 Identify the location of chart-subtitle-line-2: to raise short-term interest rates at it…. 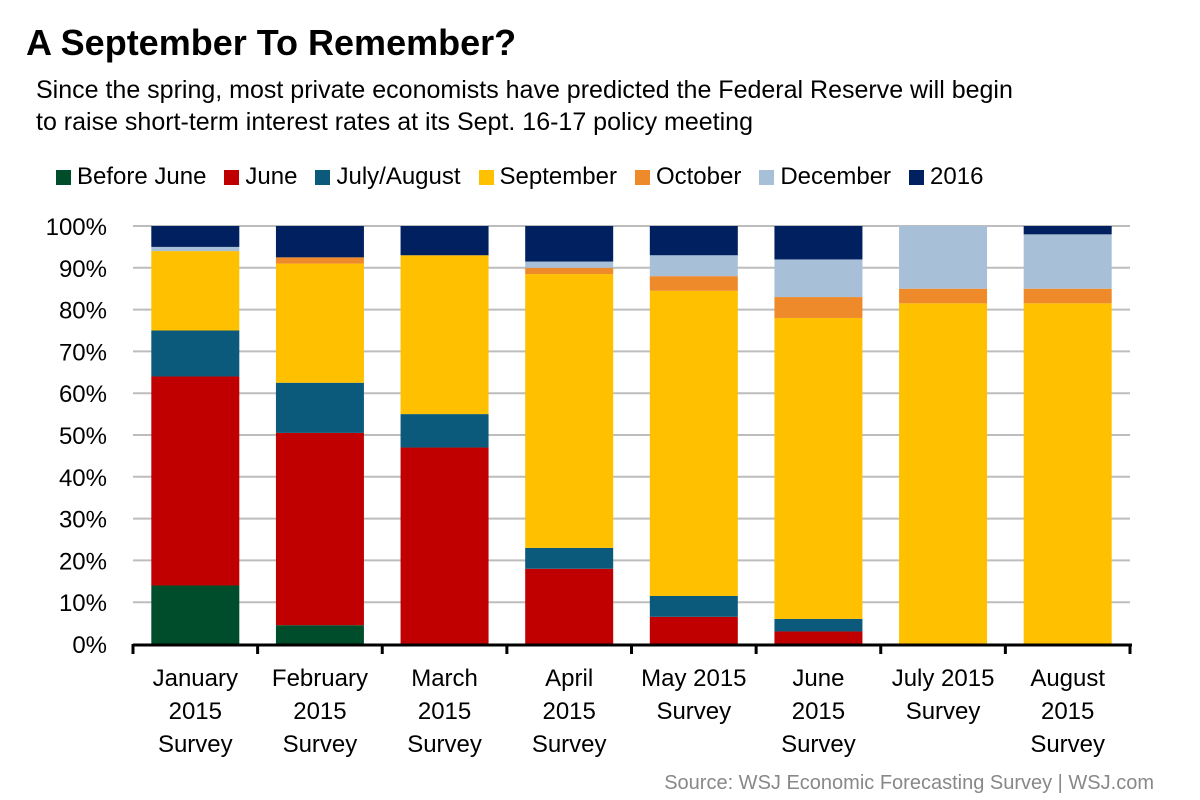
(394, 122).